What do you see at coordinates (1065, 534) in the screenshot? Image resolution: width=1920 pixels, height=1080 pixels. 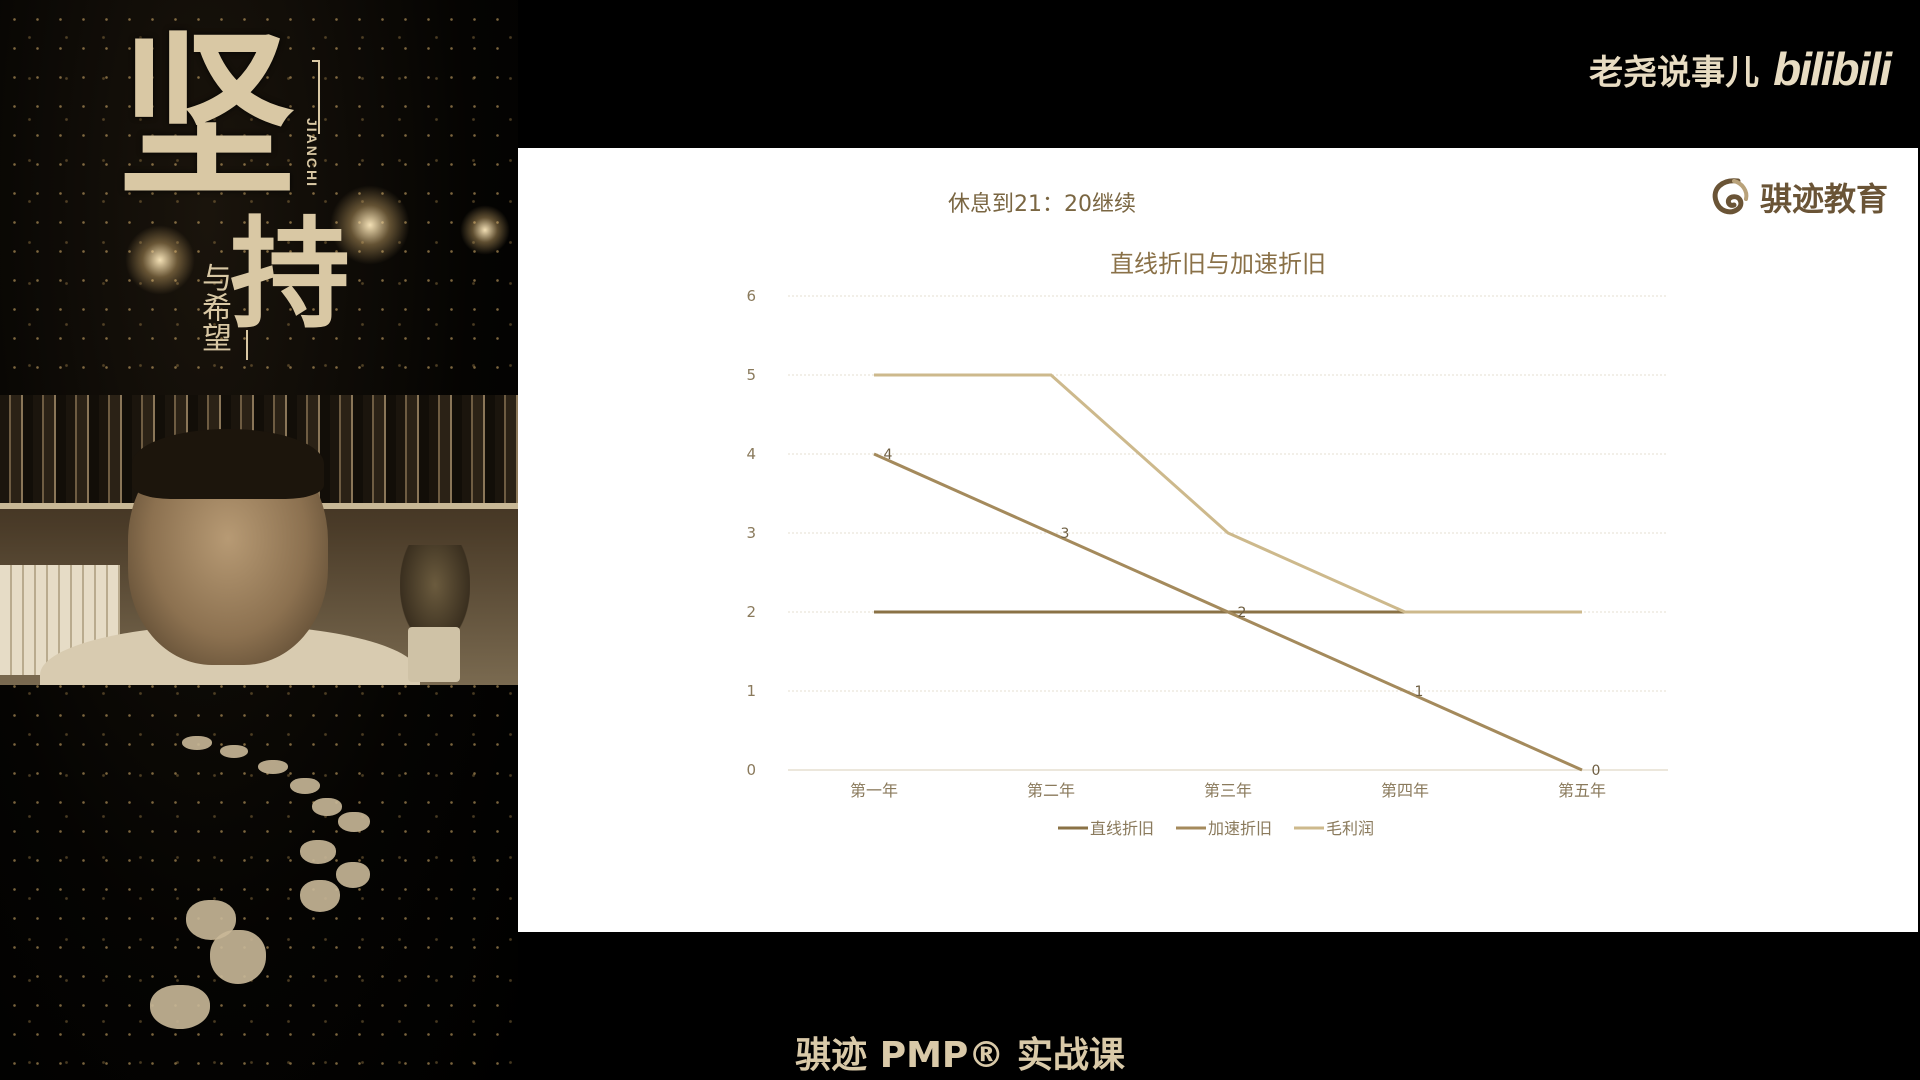 I see `data-label: 3` at bounding box center [1065, 534].